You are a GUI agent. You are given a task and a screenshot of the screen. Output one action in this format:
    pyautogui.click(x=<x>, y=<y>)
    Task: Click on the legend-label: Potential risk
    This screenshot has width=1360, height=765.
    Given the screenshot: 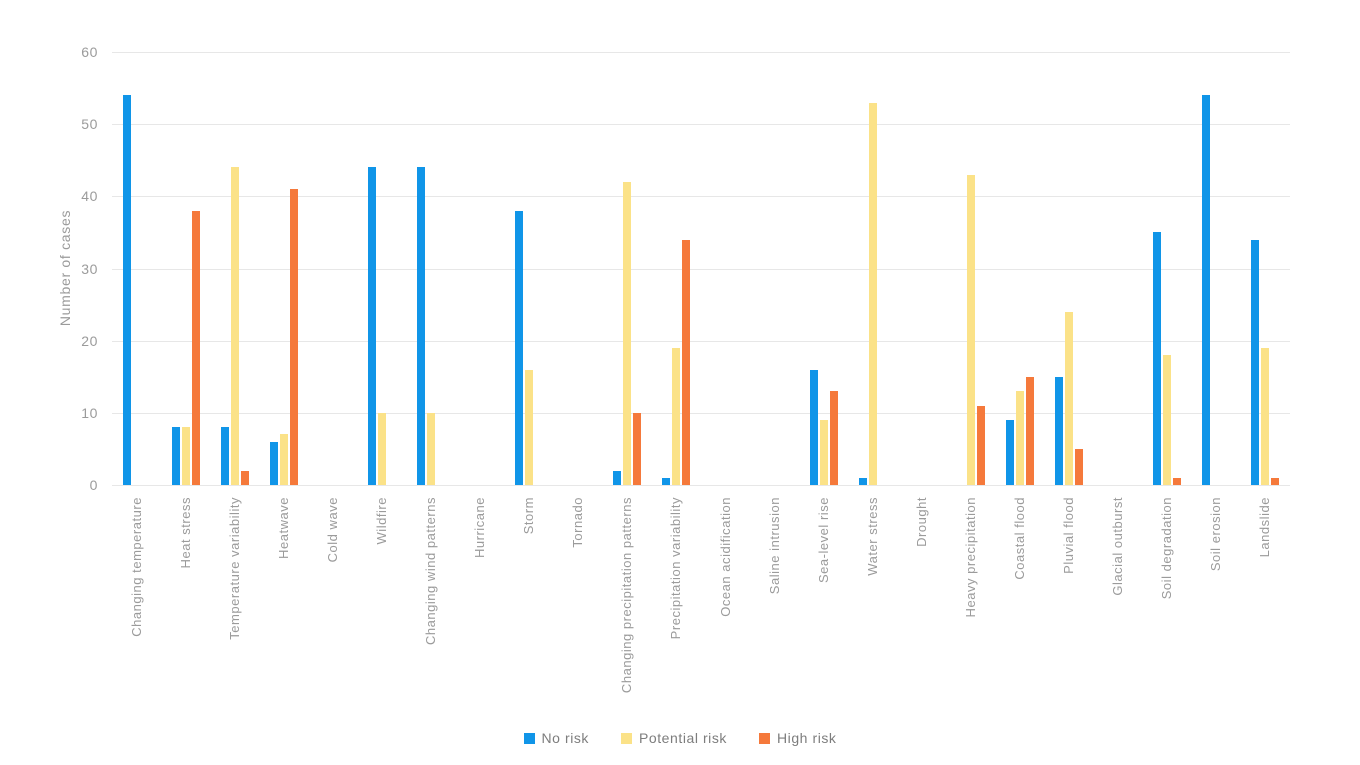 What is the action you would take?
    pyautogui.click(x=682, y=738)
    